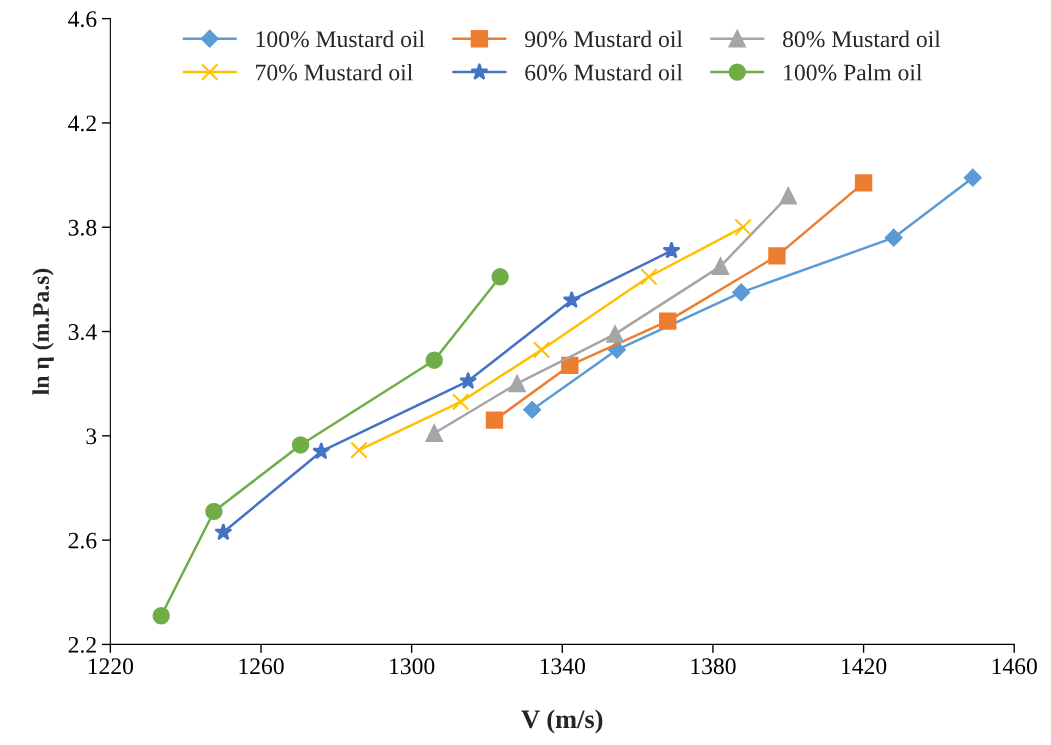 The width and height of the screenshot is (1051, 745). I want to click on y-tick-label: 3.4, so click(82, 332).